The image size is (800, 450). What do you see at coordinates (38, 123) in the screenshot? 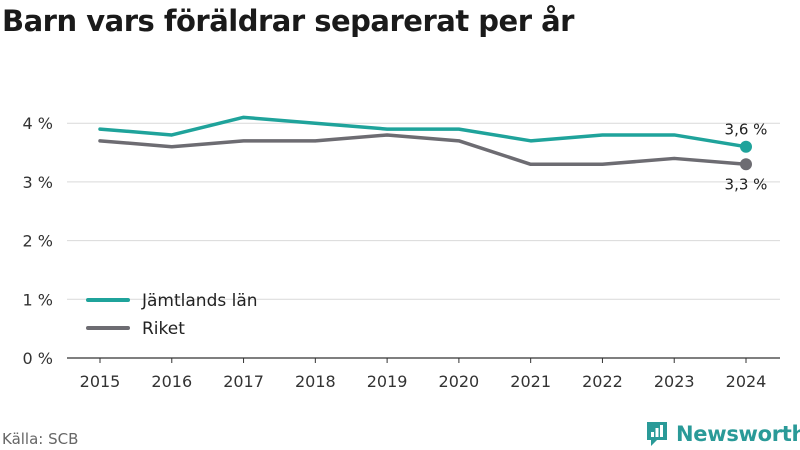
I see `y-tick-label: 4 %` at bounding box center [38, 123].